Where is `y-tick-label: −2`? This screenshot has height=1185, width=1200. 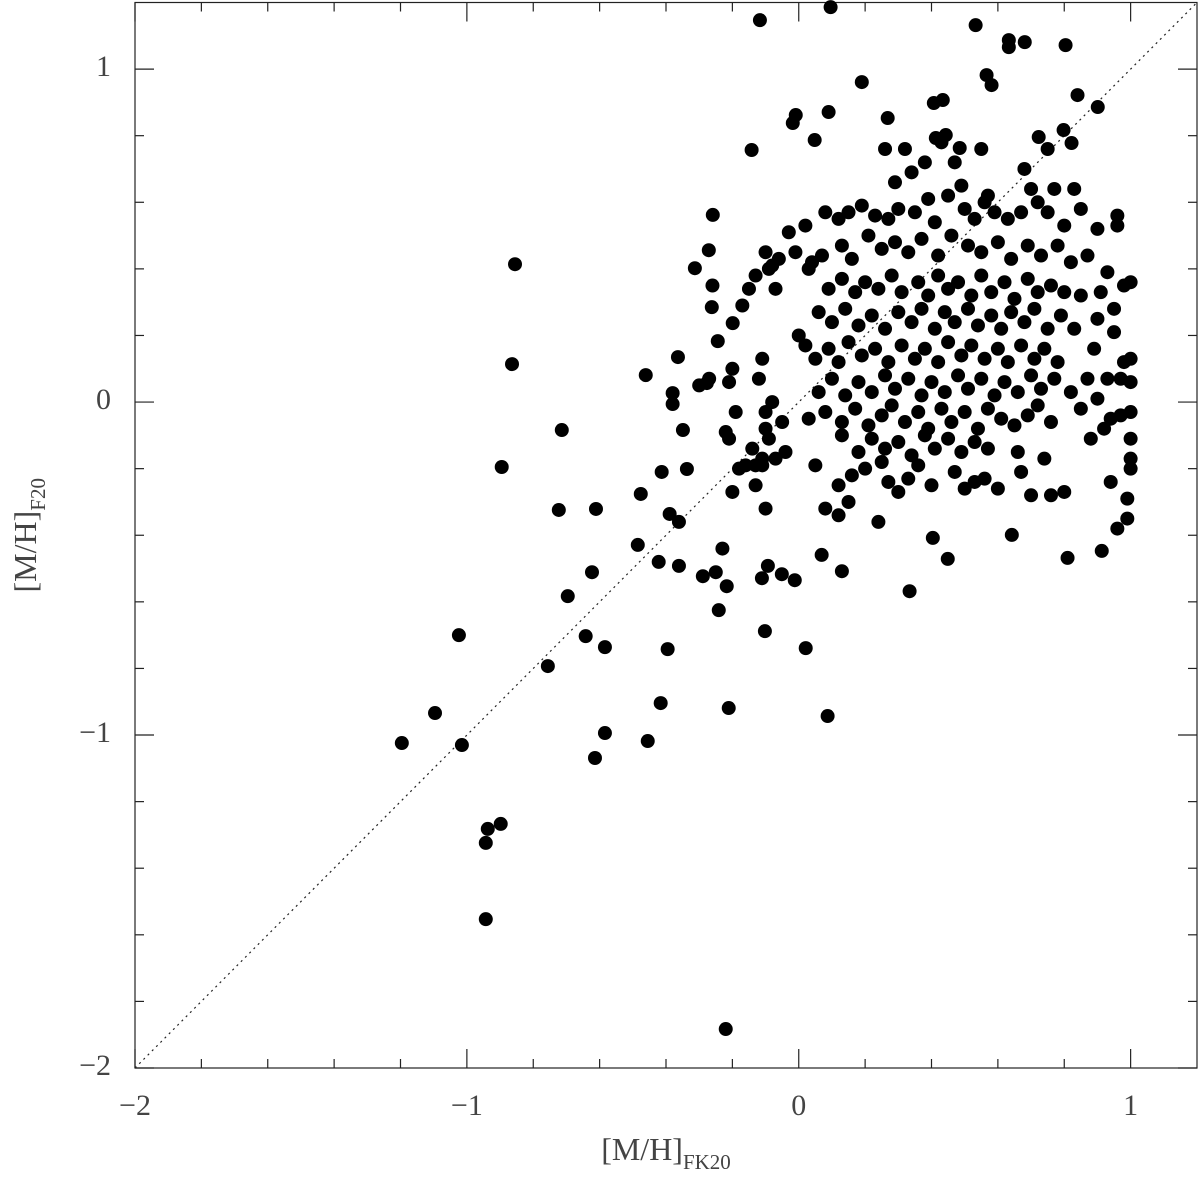
y-tick-label: −2 is located at coordinates (95, 1065).